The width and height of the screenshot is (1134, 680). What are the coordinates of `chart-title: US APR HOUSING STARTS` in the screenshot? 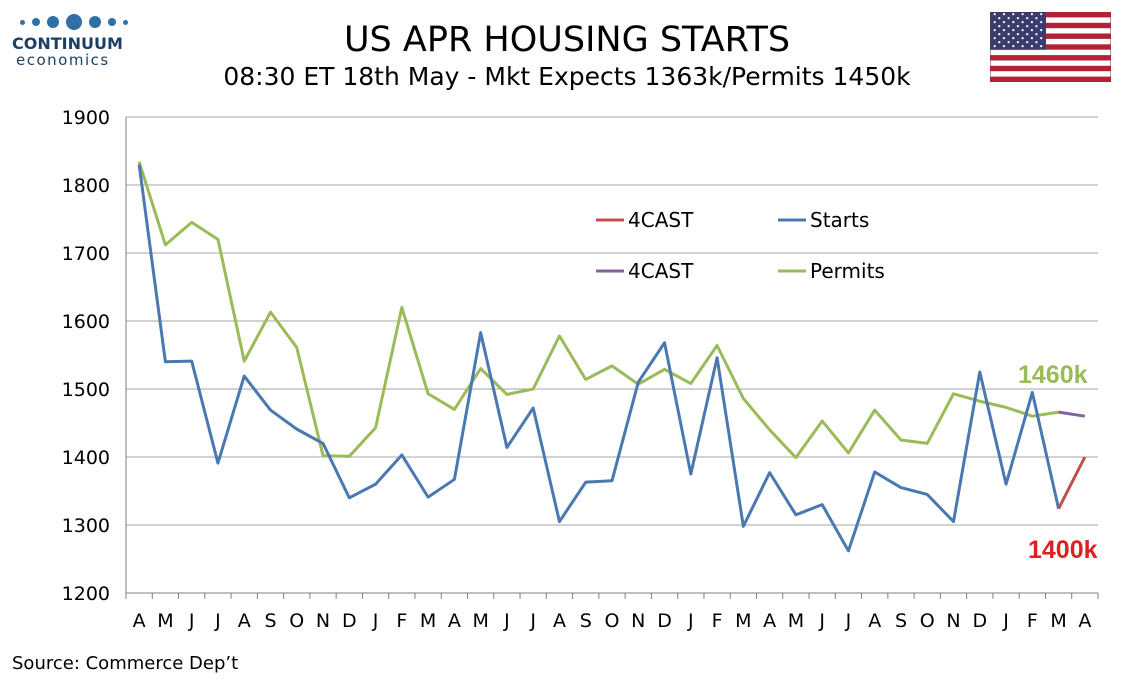 It's located at (567, 40).